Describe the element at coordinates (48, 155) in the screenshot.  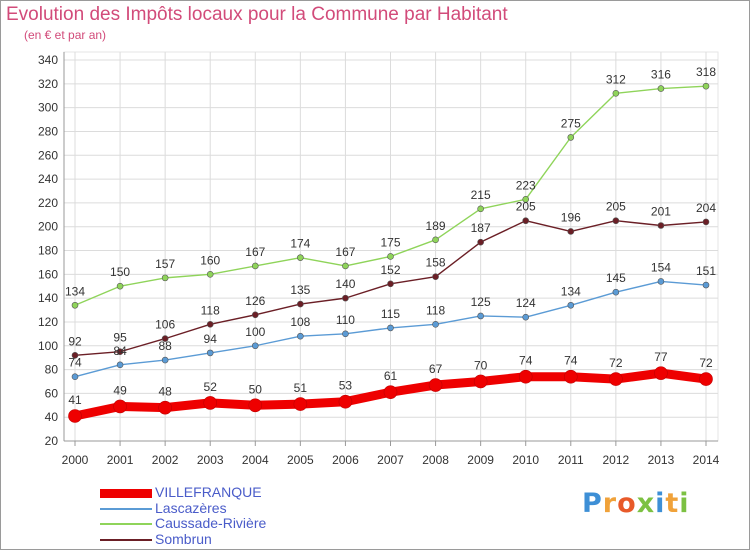
I see `y-tick-label: 260` at that location.